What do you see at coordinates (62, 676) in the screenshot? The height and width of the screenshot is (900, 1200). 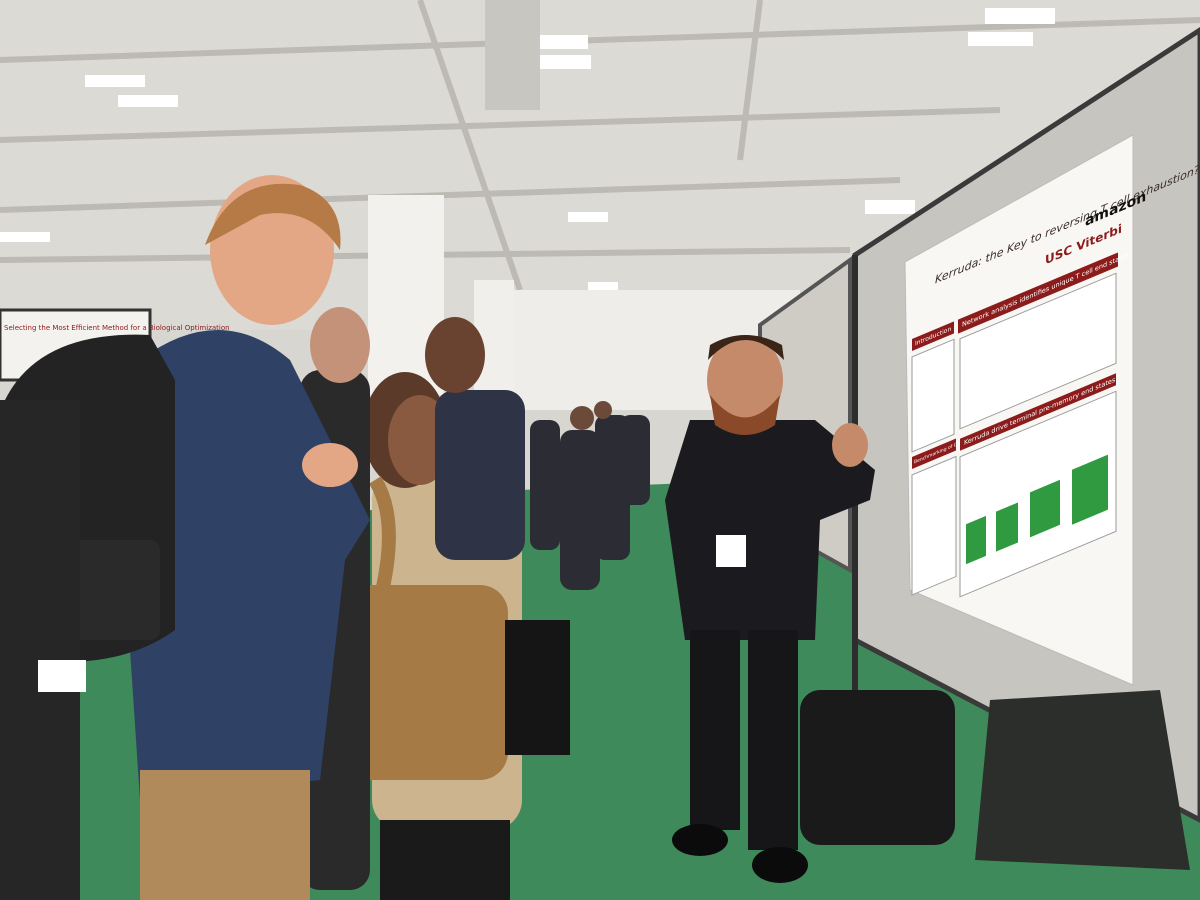 I see `badge` at bounding box center [62, 676].